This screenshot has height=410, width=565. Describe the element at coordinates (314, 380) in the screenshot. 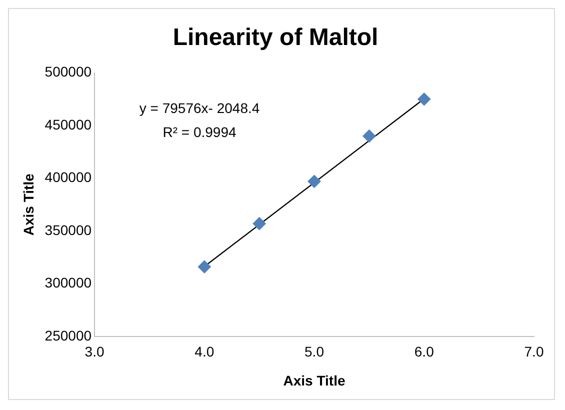

I see `x-axis-title: Axis Title` at that location.